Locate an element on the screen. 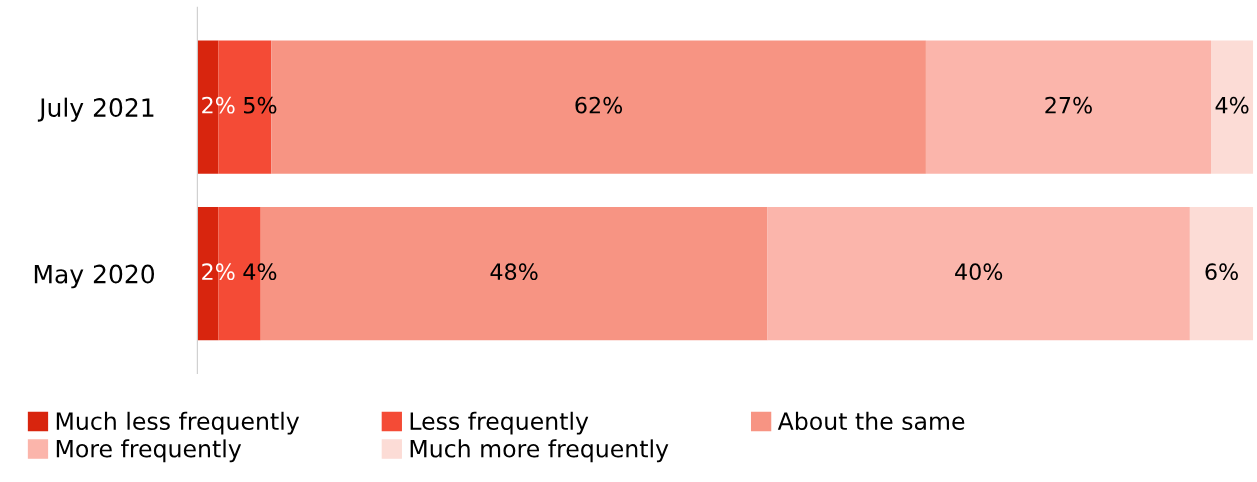 This screenshot has height=482, width=1257. legend-label: Less frequently is located at coordinates (499, 423).